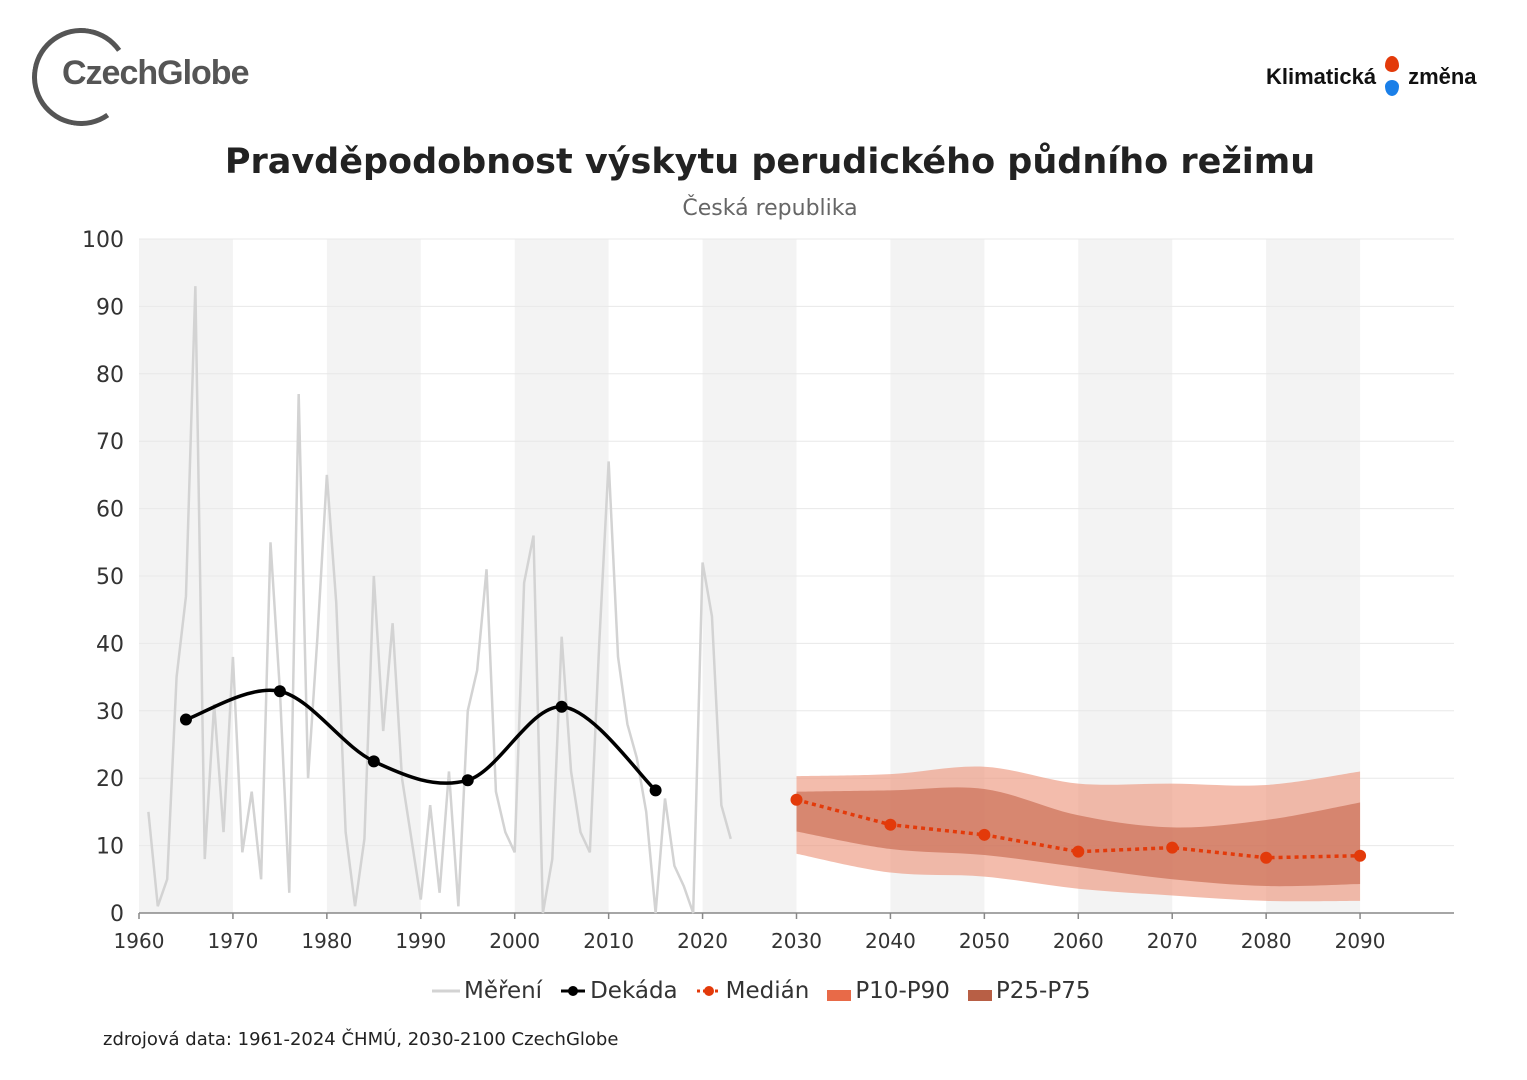 The height and width of the screenshot is (1080, 1527). What do you see at coordinates (420, 941) in the screenshot?
I see `x-tick-label: 1990` at bounding box center [420, 941].